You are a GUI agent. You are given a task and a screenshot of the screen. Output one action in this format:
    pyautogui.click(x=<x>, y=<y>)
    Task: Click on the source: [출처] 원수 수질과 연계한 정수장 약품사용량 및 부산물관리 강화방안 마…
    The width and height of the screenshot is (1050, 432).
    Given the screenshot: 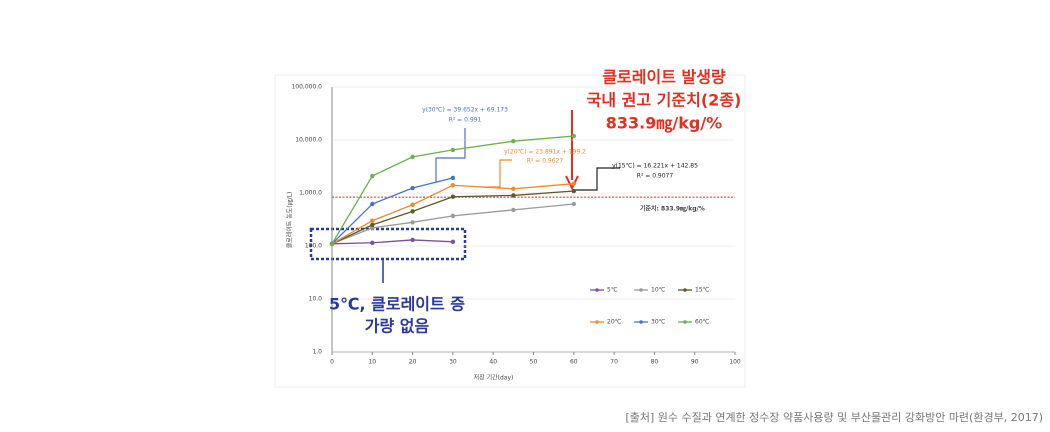 What is the action you would take?
    pyautogui.click(x=834, y=417)
    